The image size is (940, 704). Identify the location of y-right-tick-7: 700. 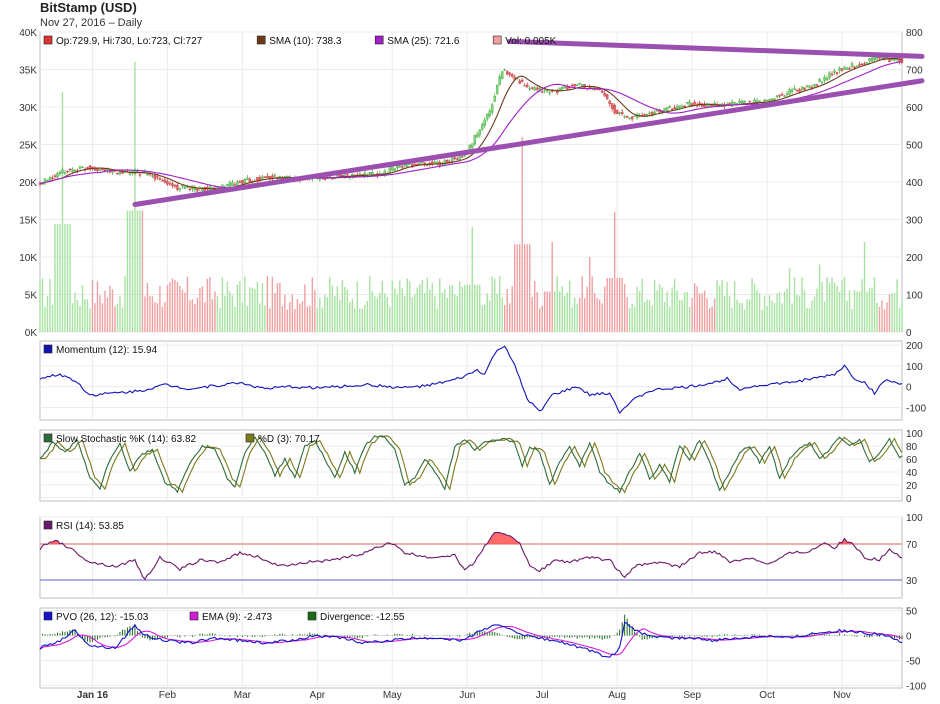
(914, 71).